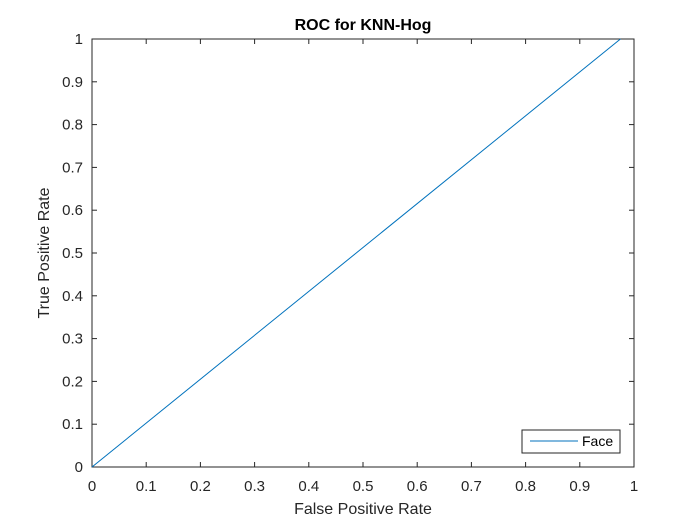 This screenshot has width=700, height=525. What do you see at coordinates (72, 167) in the screenshot?
I see `y-tick-label: 0.7` at bounding box center [72, 167].